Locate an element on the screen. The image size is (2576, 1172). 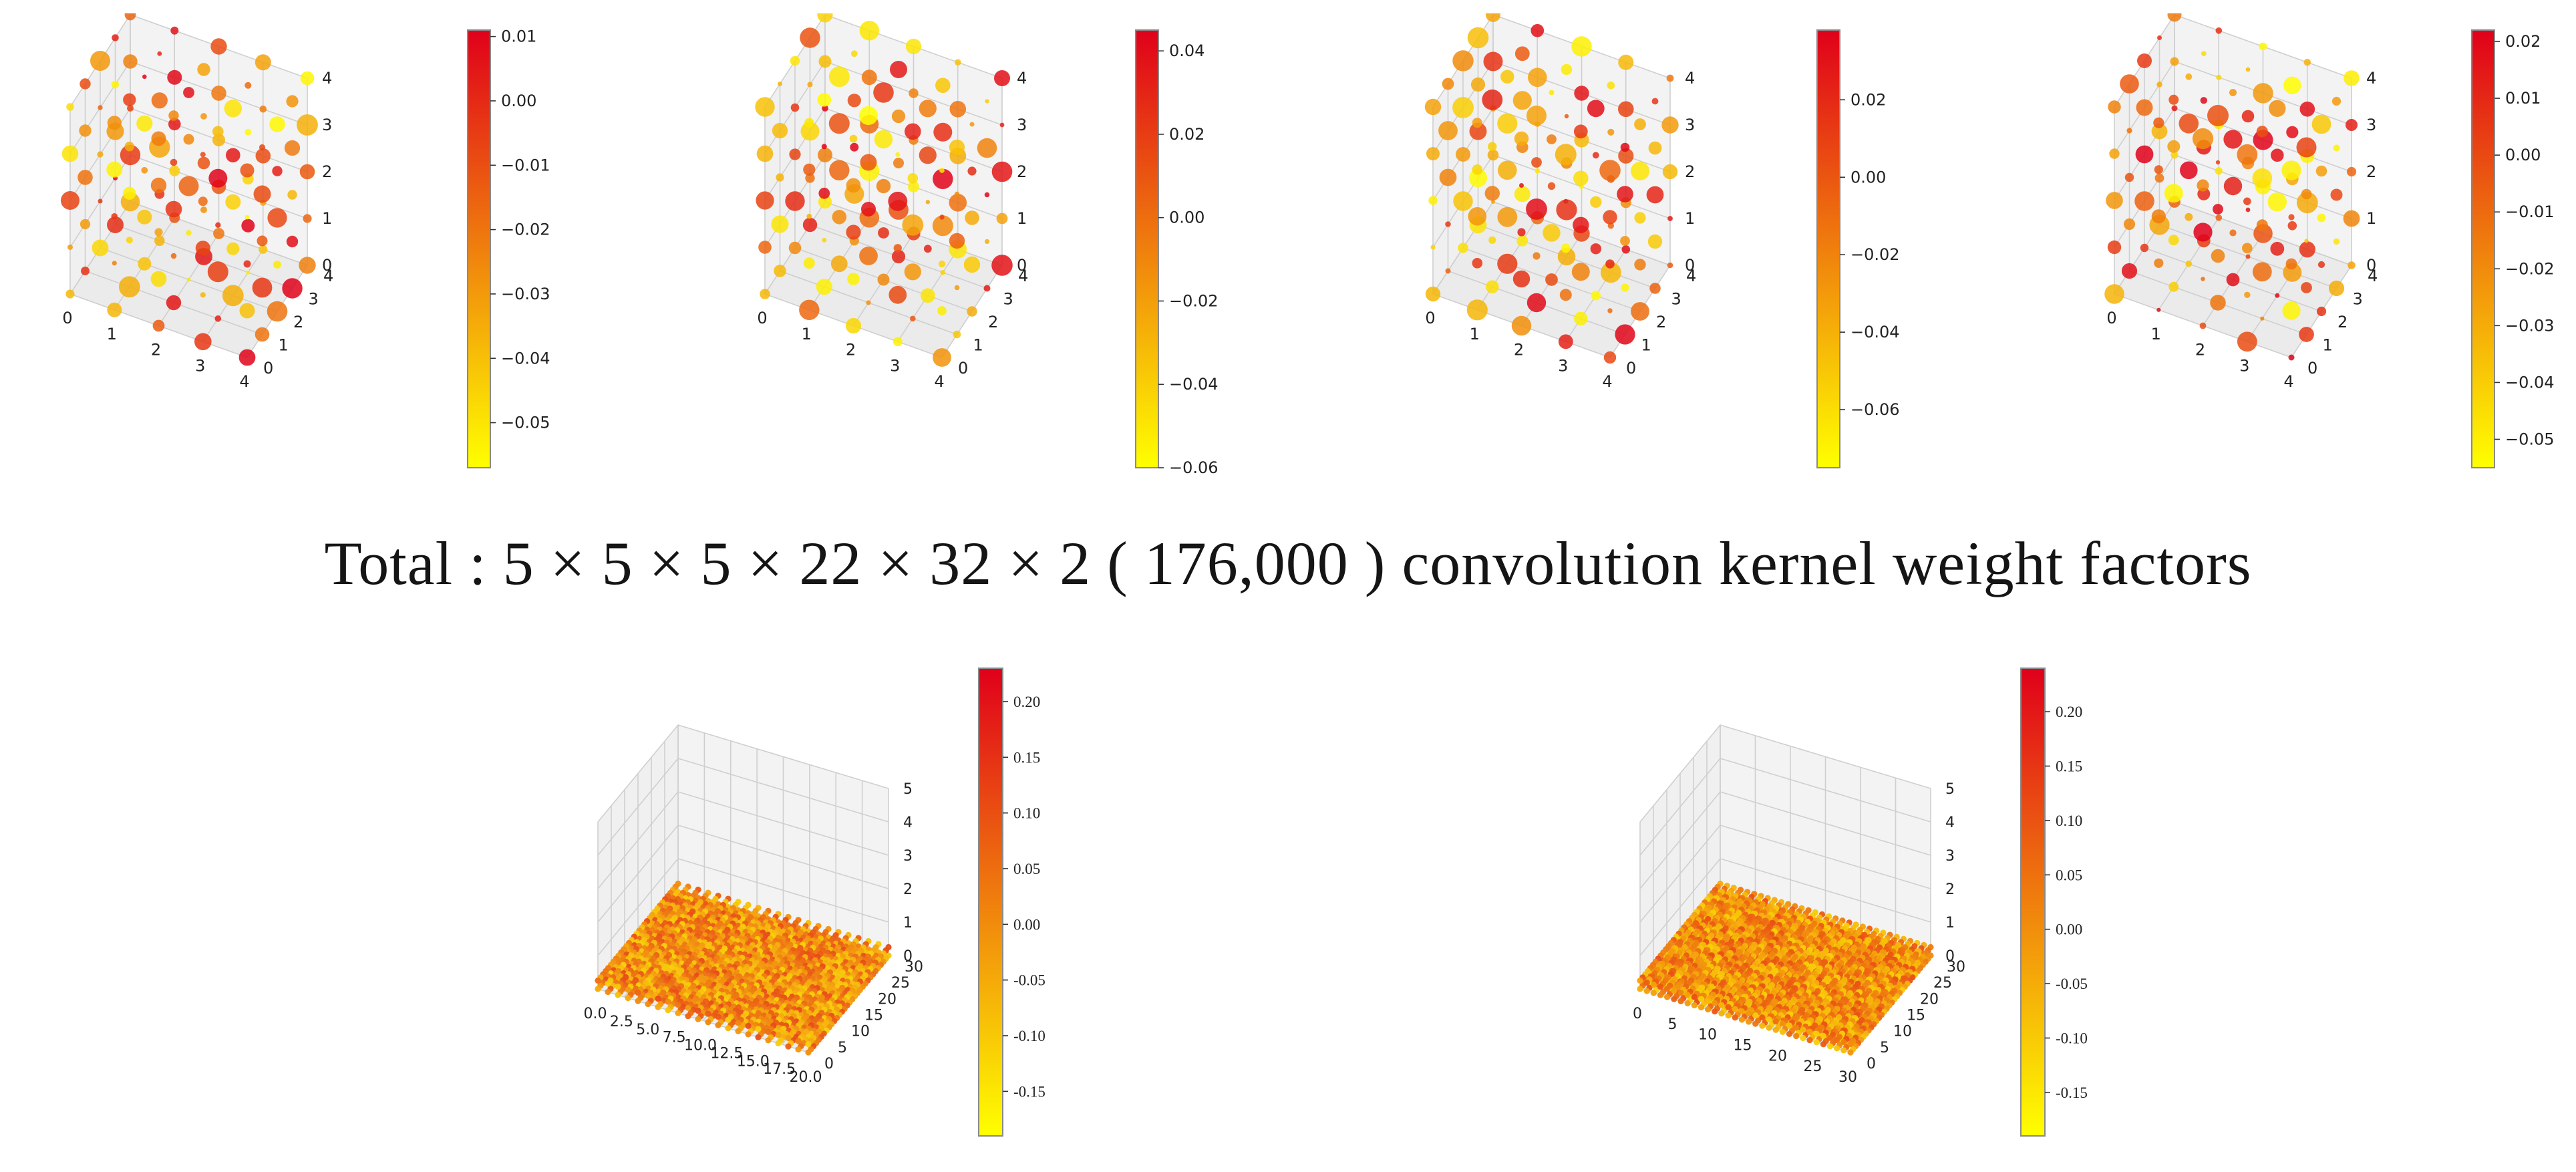
y-tick-label: 0 is located at coordinates (963, 368).